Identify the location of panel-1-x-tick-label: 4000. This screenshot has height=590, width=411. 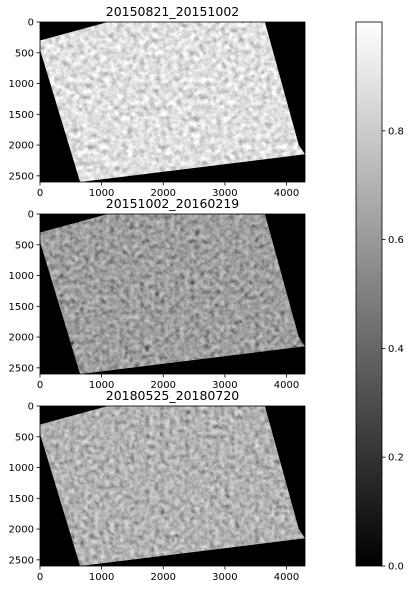
(286, 193).